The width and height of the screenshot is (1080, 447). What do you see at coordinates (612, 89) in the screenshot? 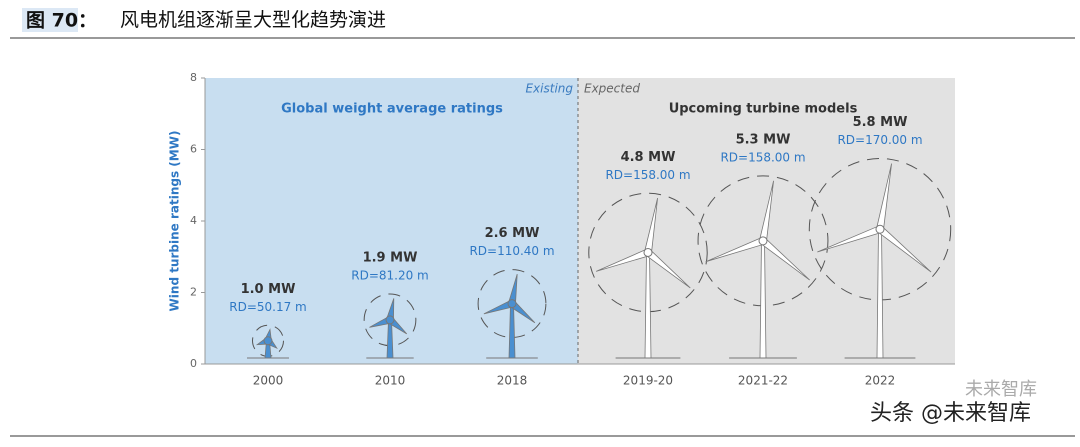
I see `region-label: Expected` at bounding box center [612, 89].